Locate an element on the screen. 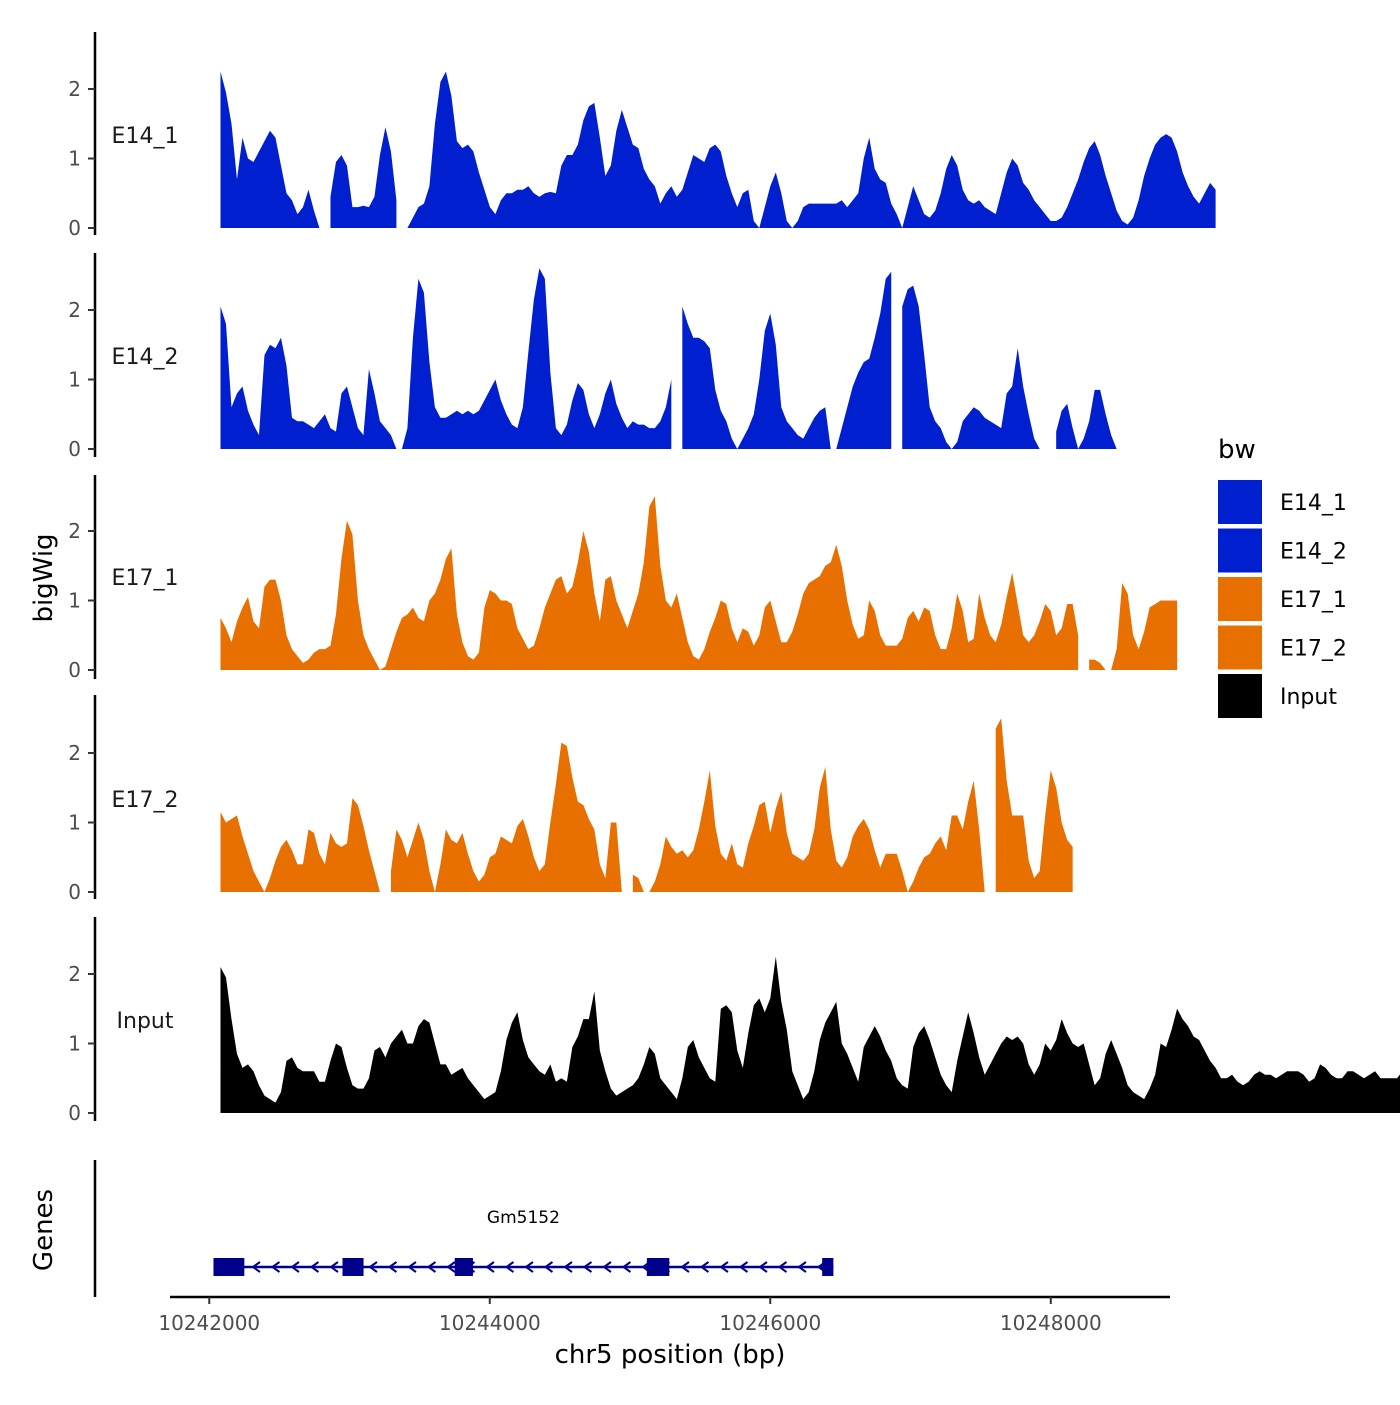 This screenshot has height=1405, width=1400. track-label-E17_1: E17_1 is located at coordinates (145, 578).